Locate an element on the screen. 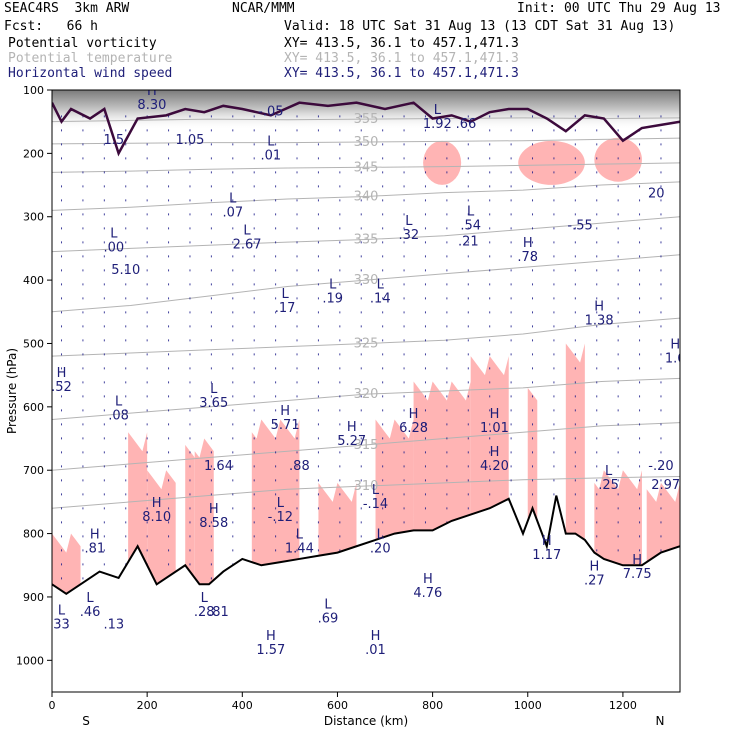  extremum-low-5: L is located at coordinates (271, 142).